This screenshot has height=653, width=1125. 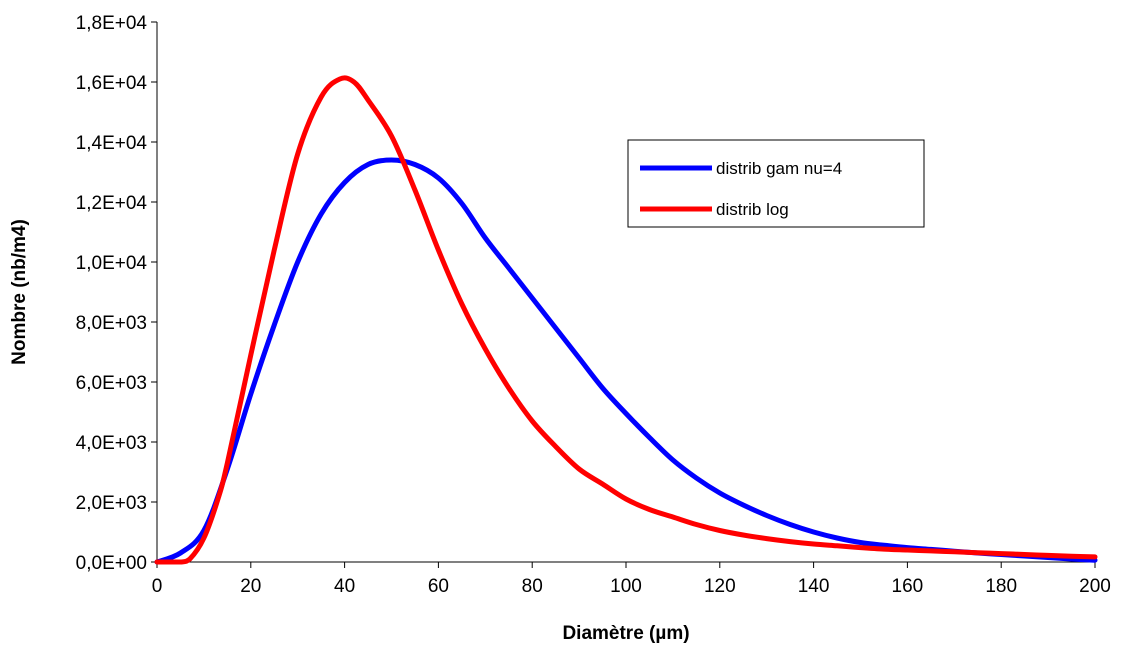 What do you see at coordinates (438, 586) in the screenshot?
I see `x-tick-label: 60` at bounding box center [438, 586].